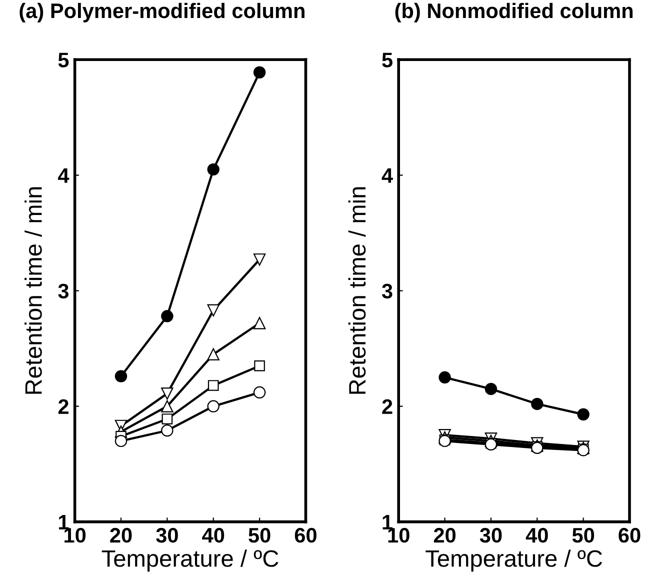  Describe the element at coordinates (162, 12) in the screenshot. I see `chart-title: (a) Polymer-modified column` at that location.